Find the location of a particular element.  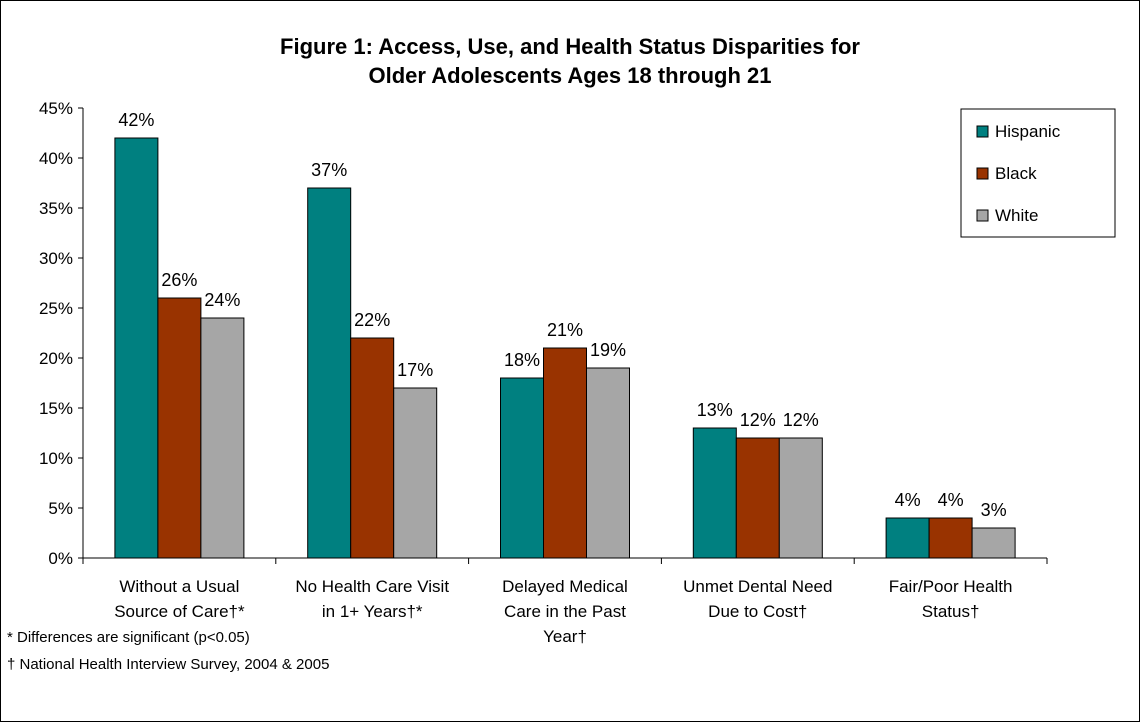

y-tick-label: 45% is located at coordinates (56, 108).